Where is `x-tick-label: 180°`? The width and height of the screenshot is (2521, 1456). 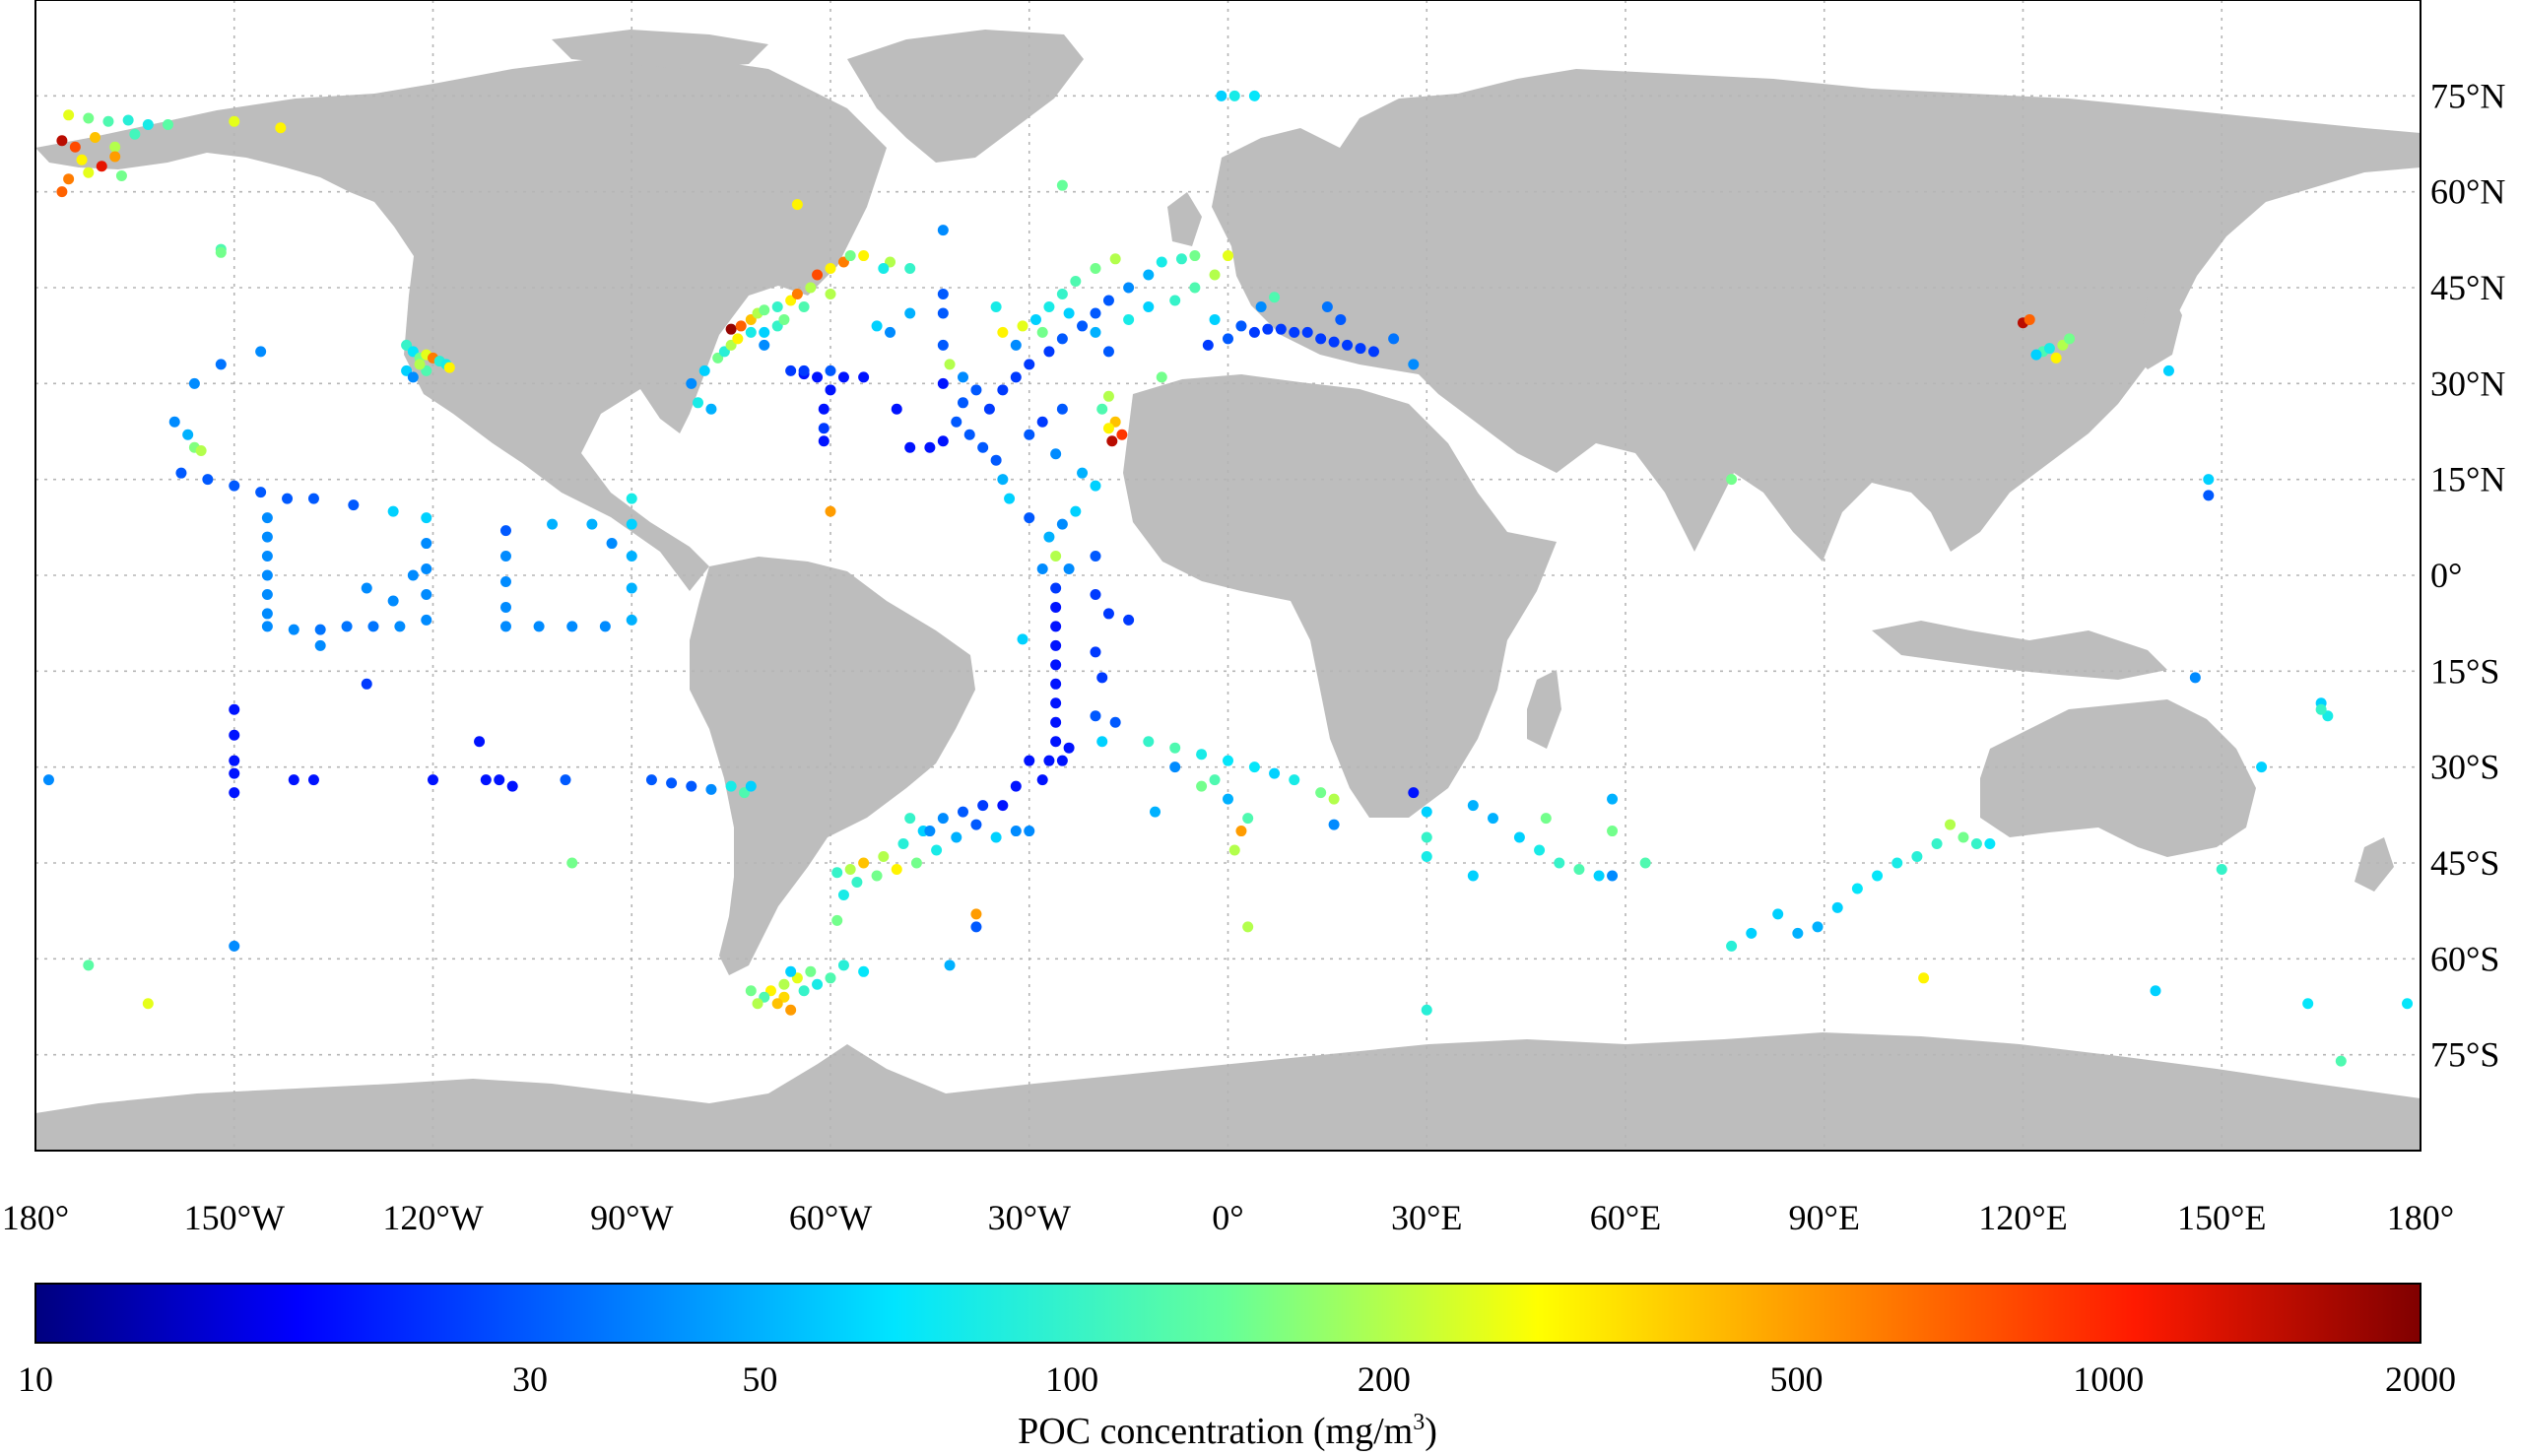
x-tick-label: 180° is located at coordinates (35, 1217).